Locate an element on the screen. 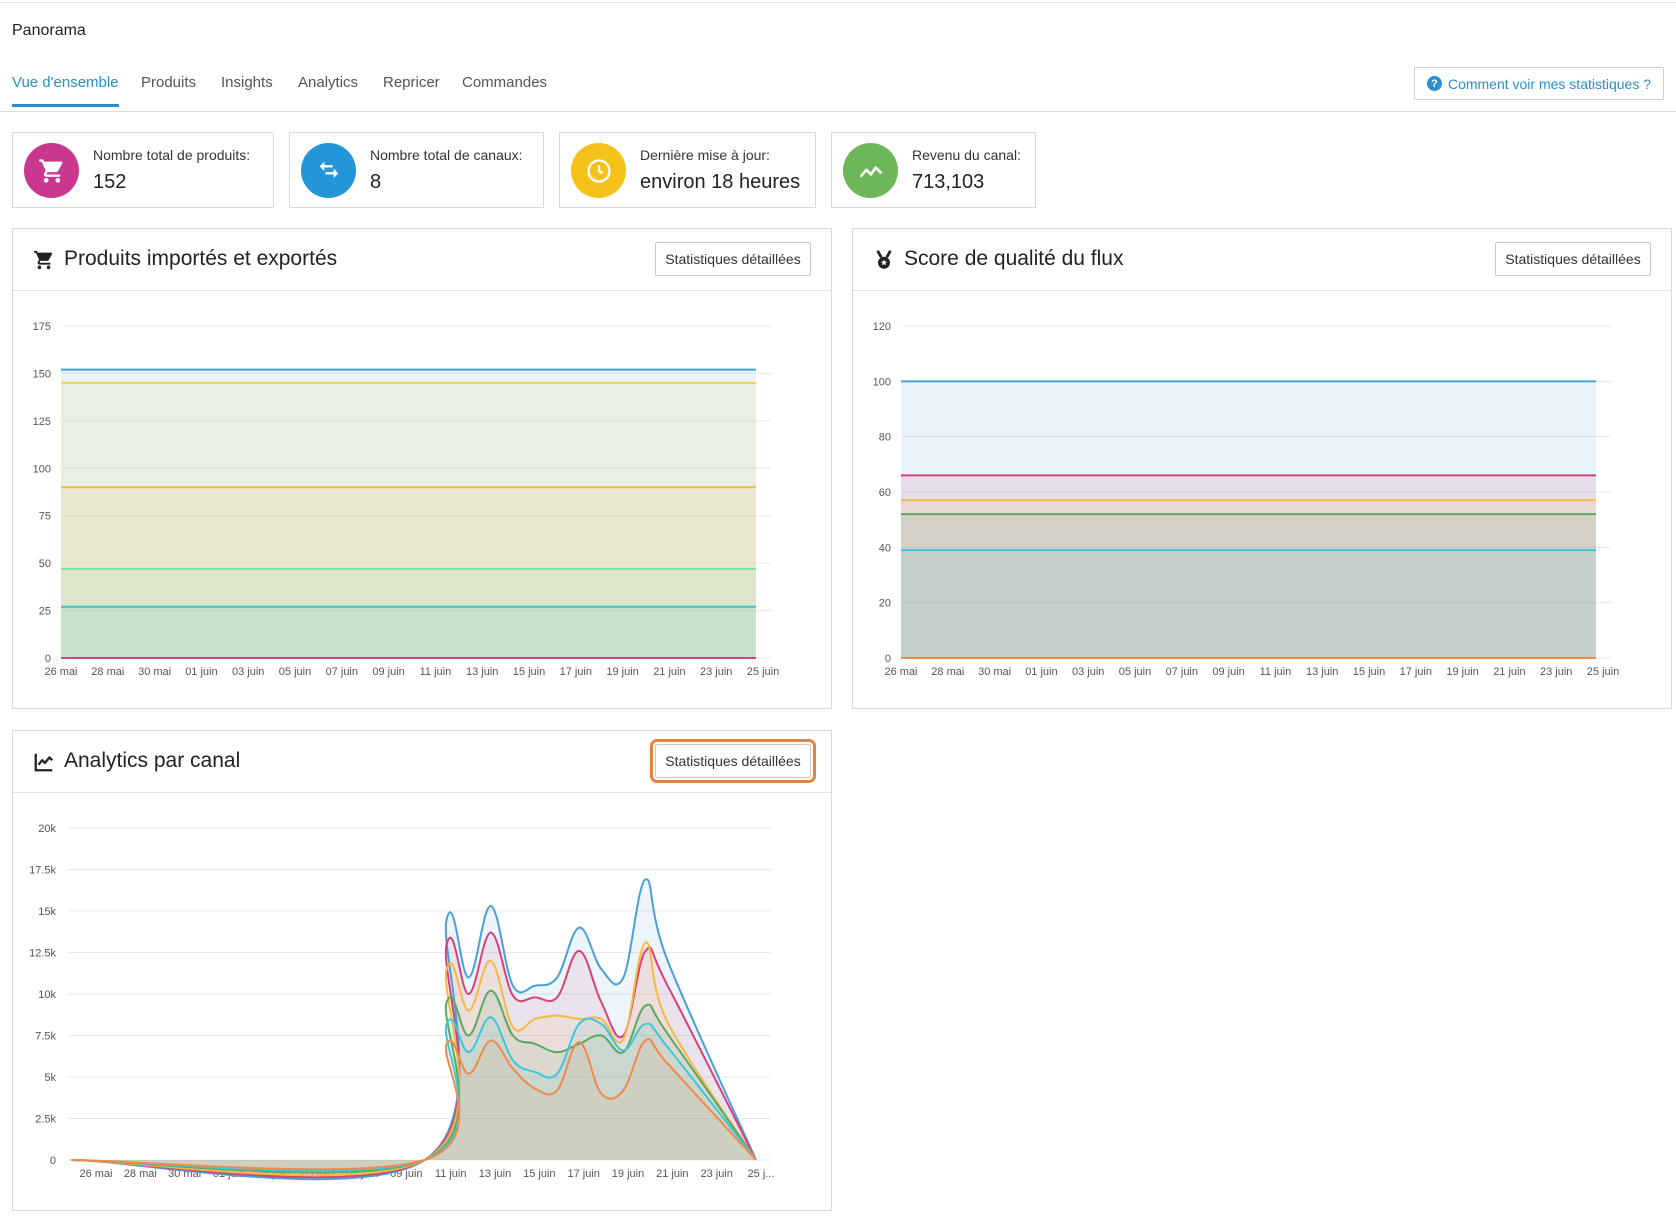  y-tick-label: 17.5k is located at coordinates (42, 871).